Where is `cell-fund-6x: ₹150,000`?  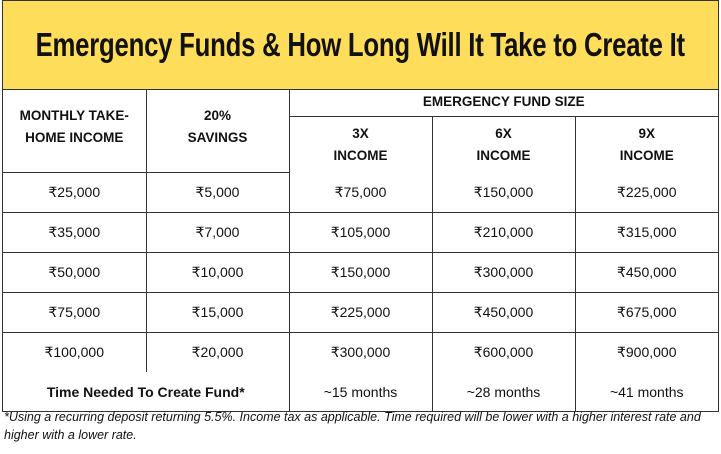
cell-fund-6x: ₹150,000 is located at coordinates (503, 192).